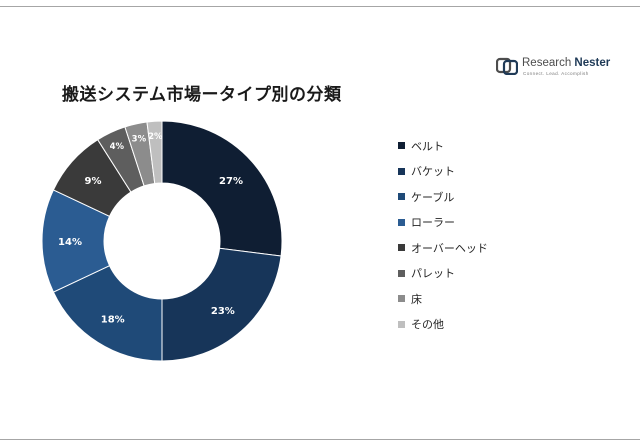 This screenshot has width=640, height=446. I want to click on legend-item-3: ケーブル, so click(443, 197).